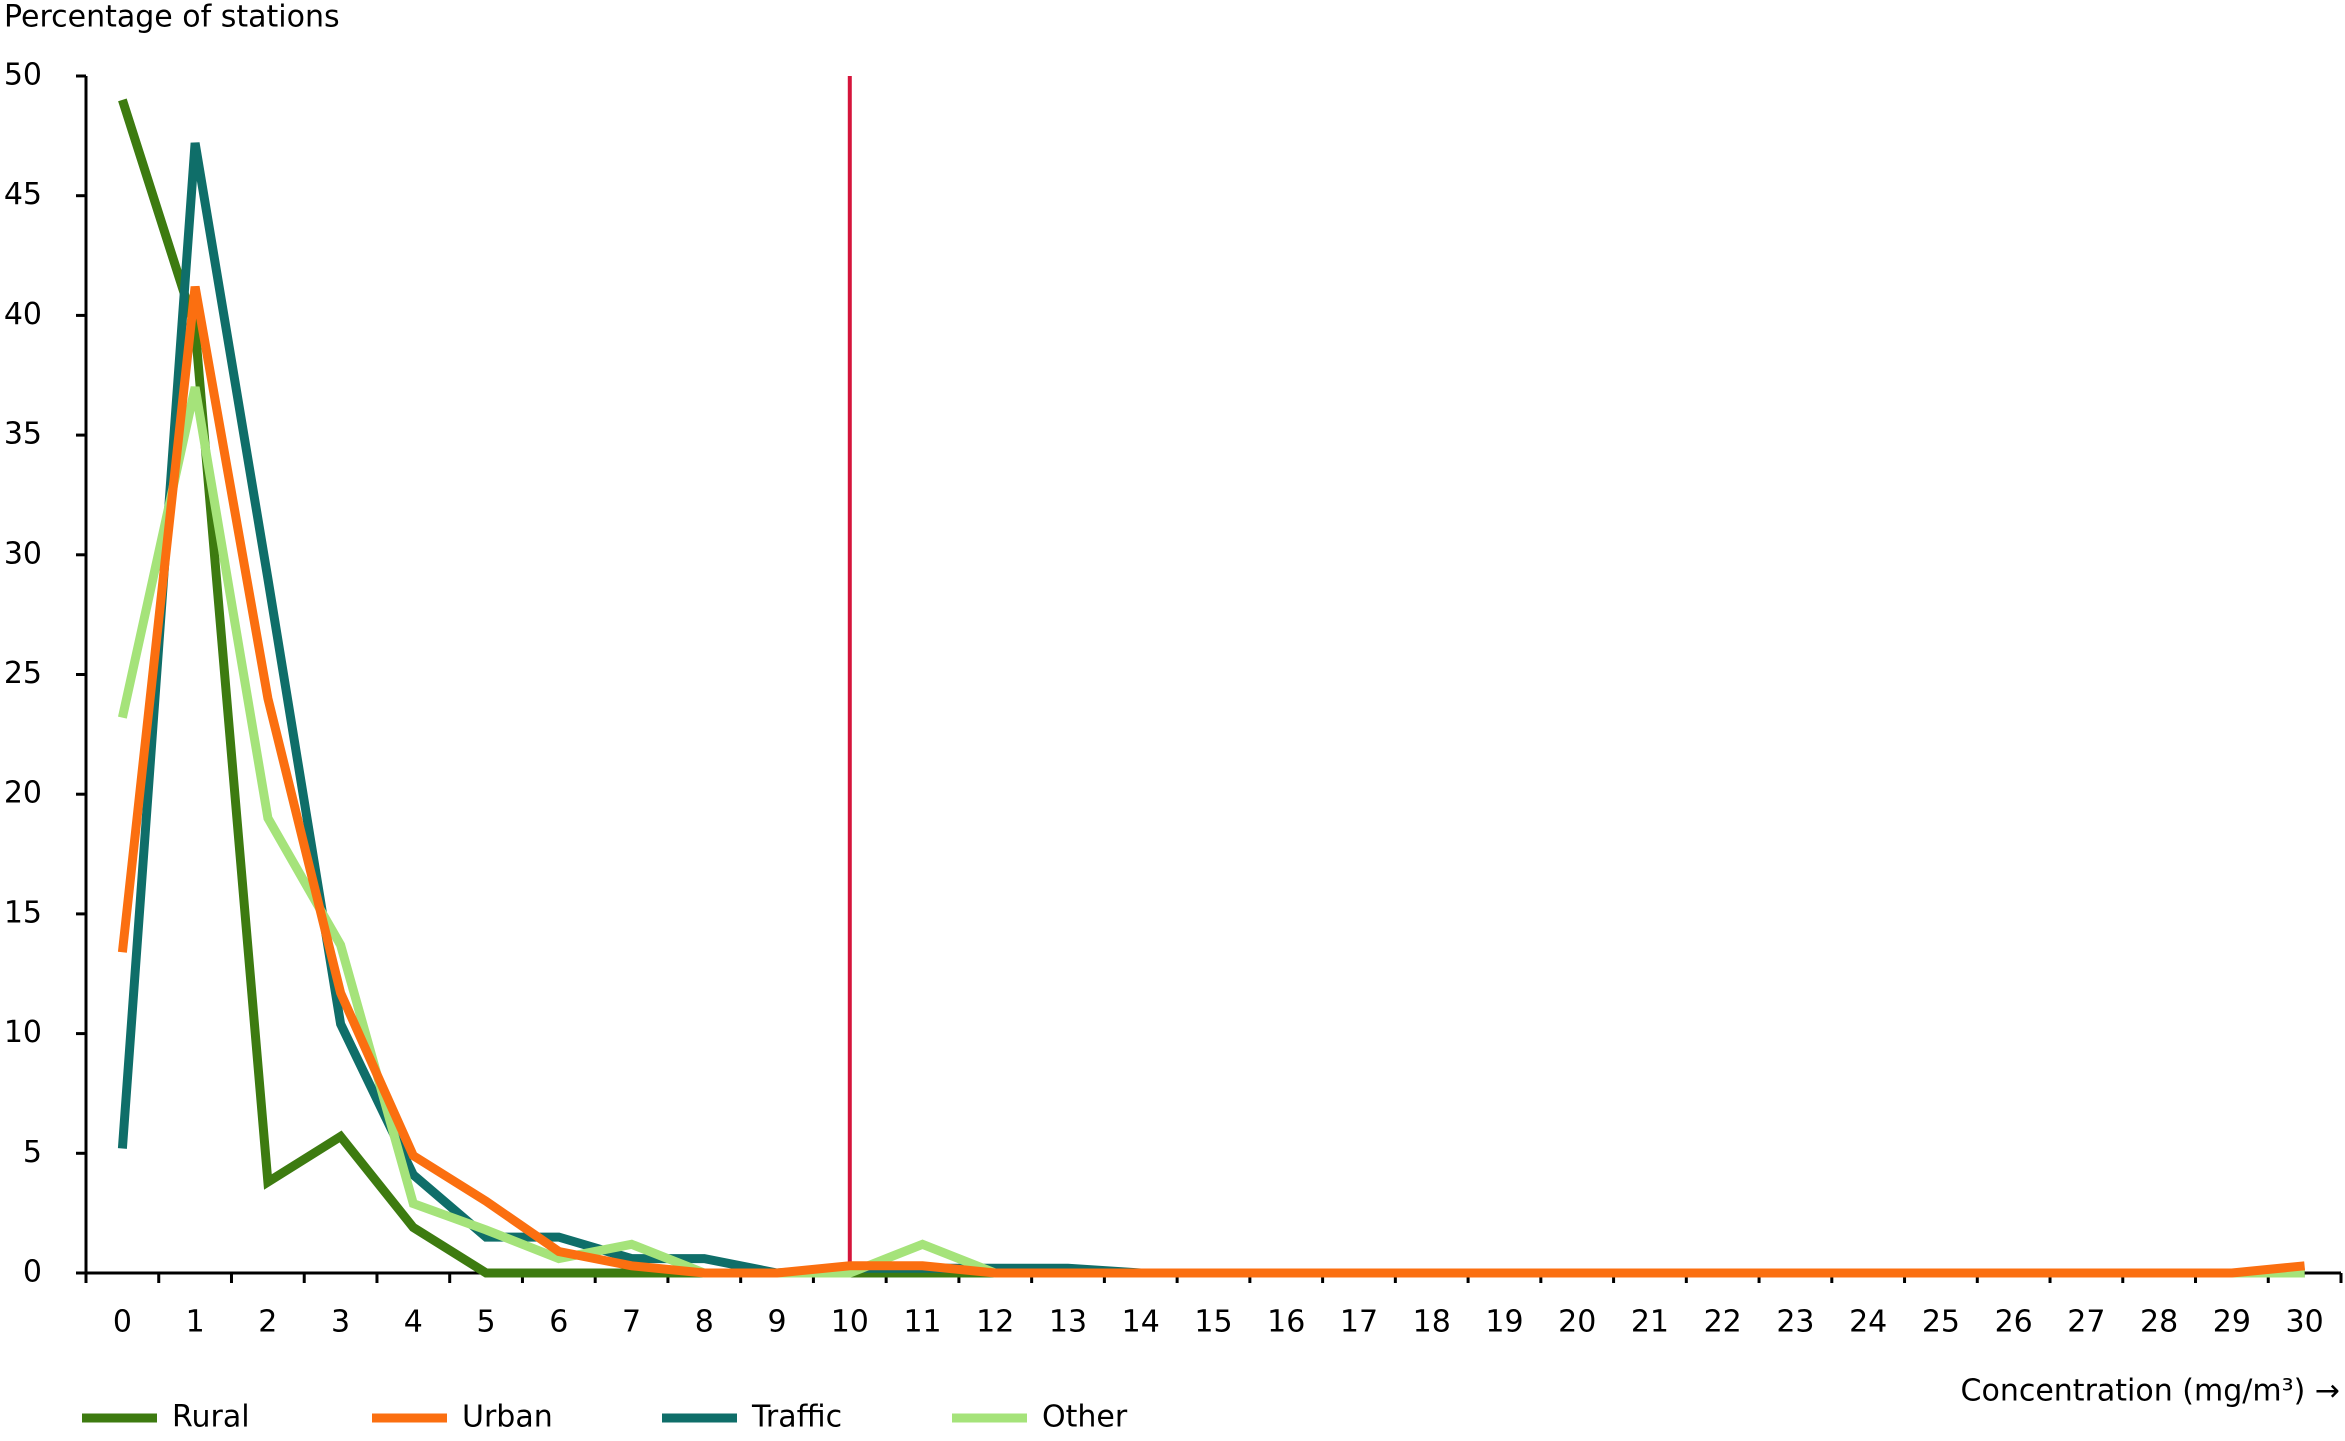  Describe the element at coordinates (2150, 1391) in the screenshot. I see `x-axis-label: Concentration (mg/m³) →` at that location.